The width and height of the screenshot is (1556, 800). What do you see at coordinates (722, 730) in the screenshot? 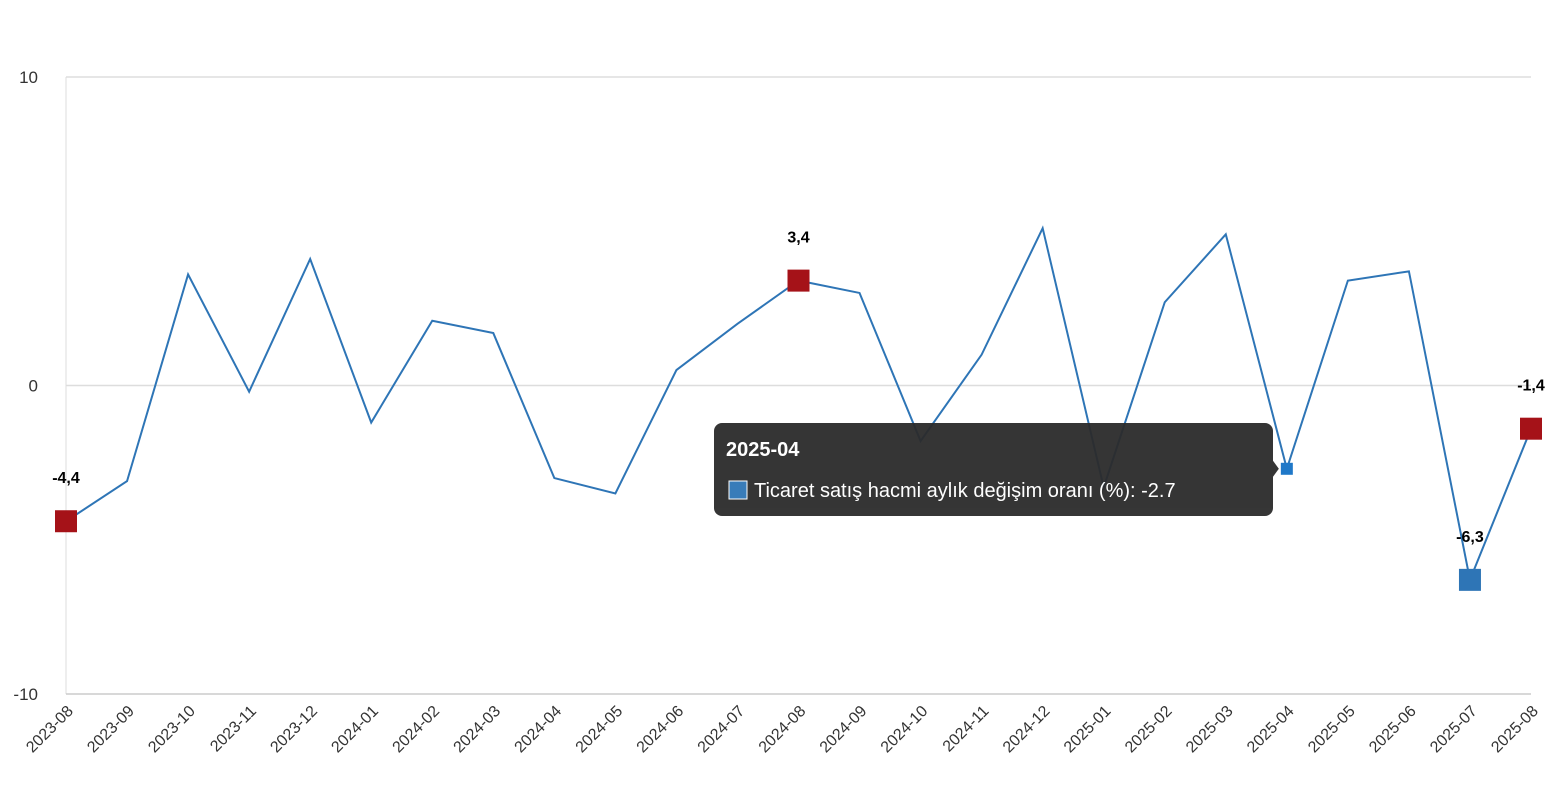
I see `x-tick-label: 2024-07` at bounding box center [722, 730].